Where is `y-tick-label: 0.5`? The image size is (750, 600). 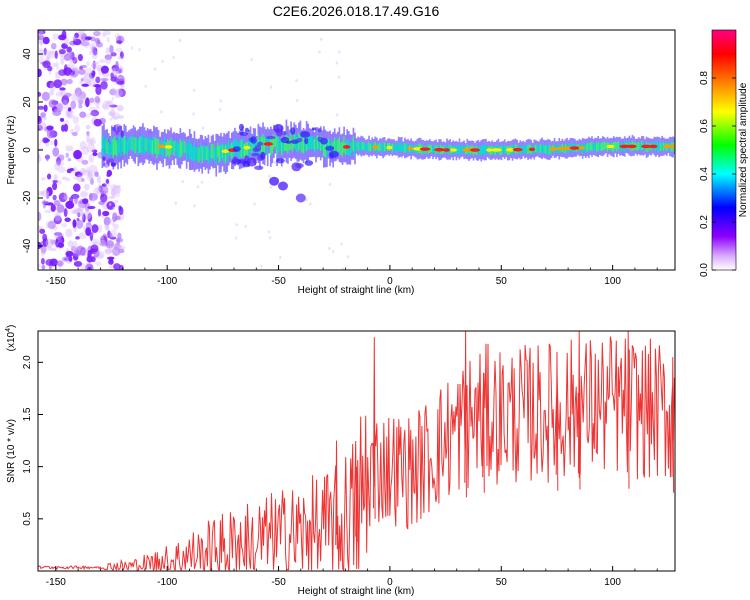
y-tick-label: 0.5 is located at coordinates (27, 518).